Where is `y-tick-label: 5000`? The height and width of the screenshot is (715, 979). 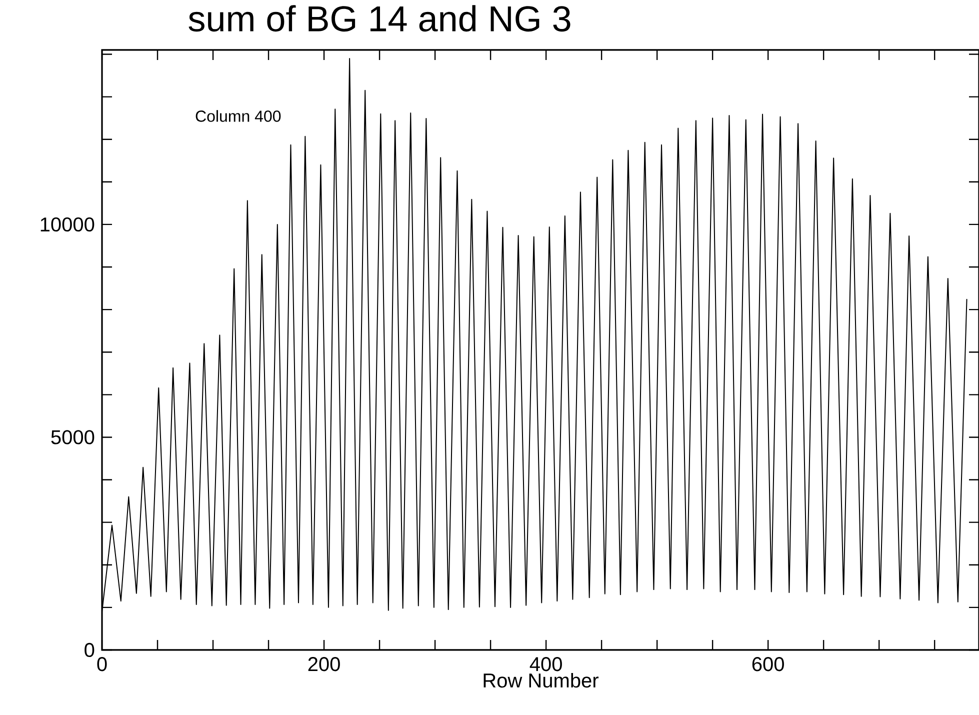 y-tick-label: 5000 is located at coordinates (72, 437).